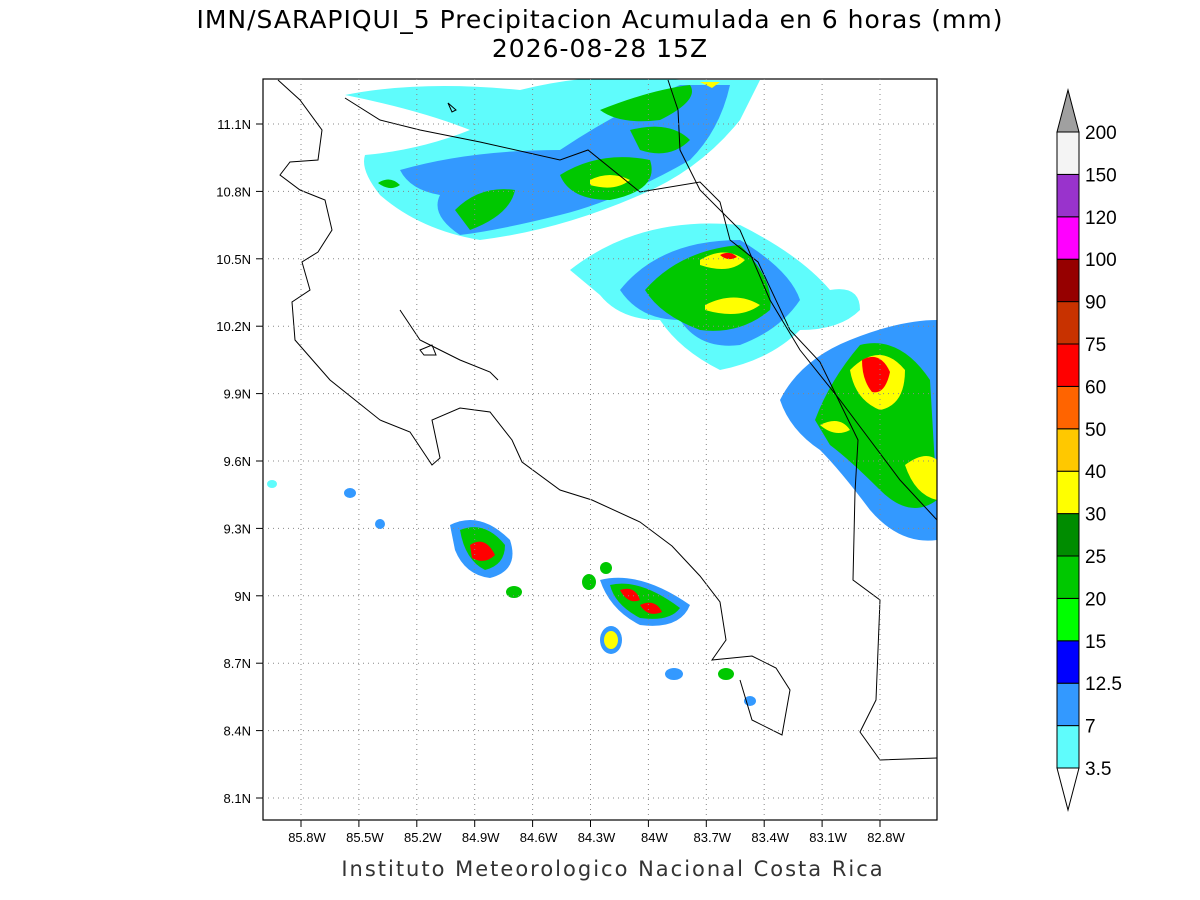 The width and height of the screenshot is (1200, 900). What do you see at coordinates (233, 326) in the screenshot?
I see `lat-label: 10.2N` at bounding box center [233, 326].